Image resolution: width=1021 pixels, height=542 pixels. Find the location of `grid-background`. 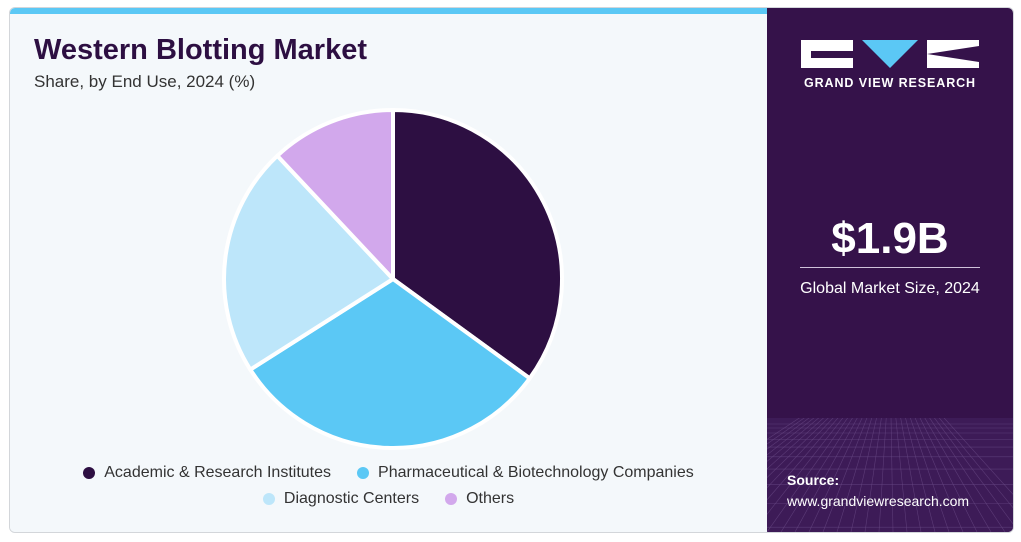

grid-background is located at coordinates (890, 475).